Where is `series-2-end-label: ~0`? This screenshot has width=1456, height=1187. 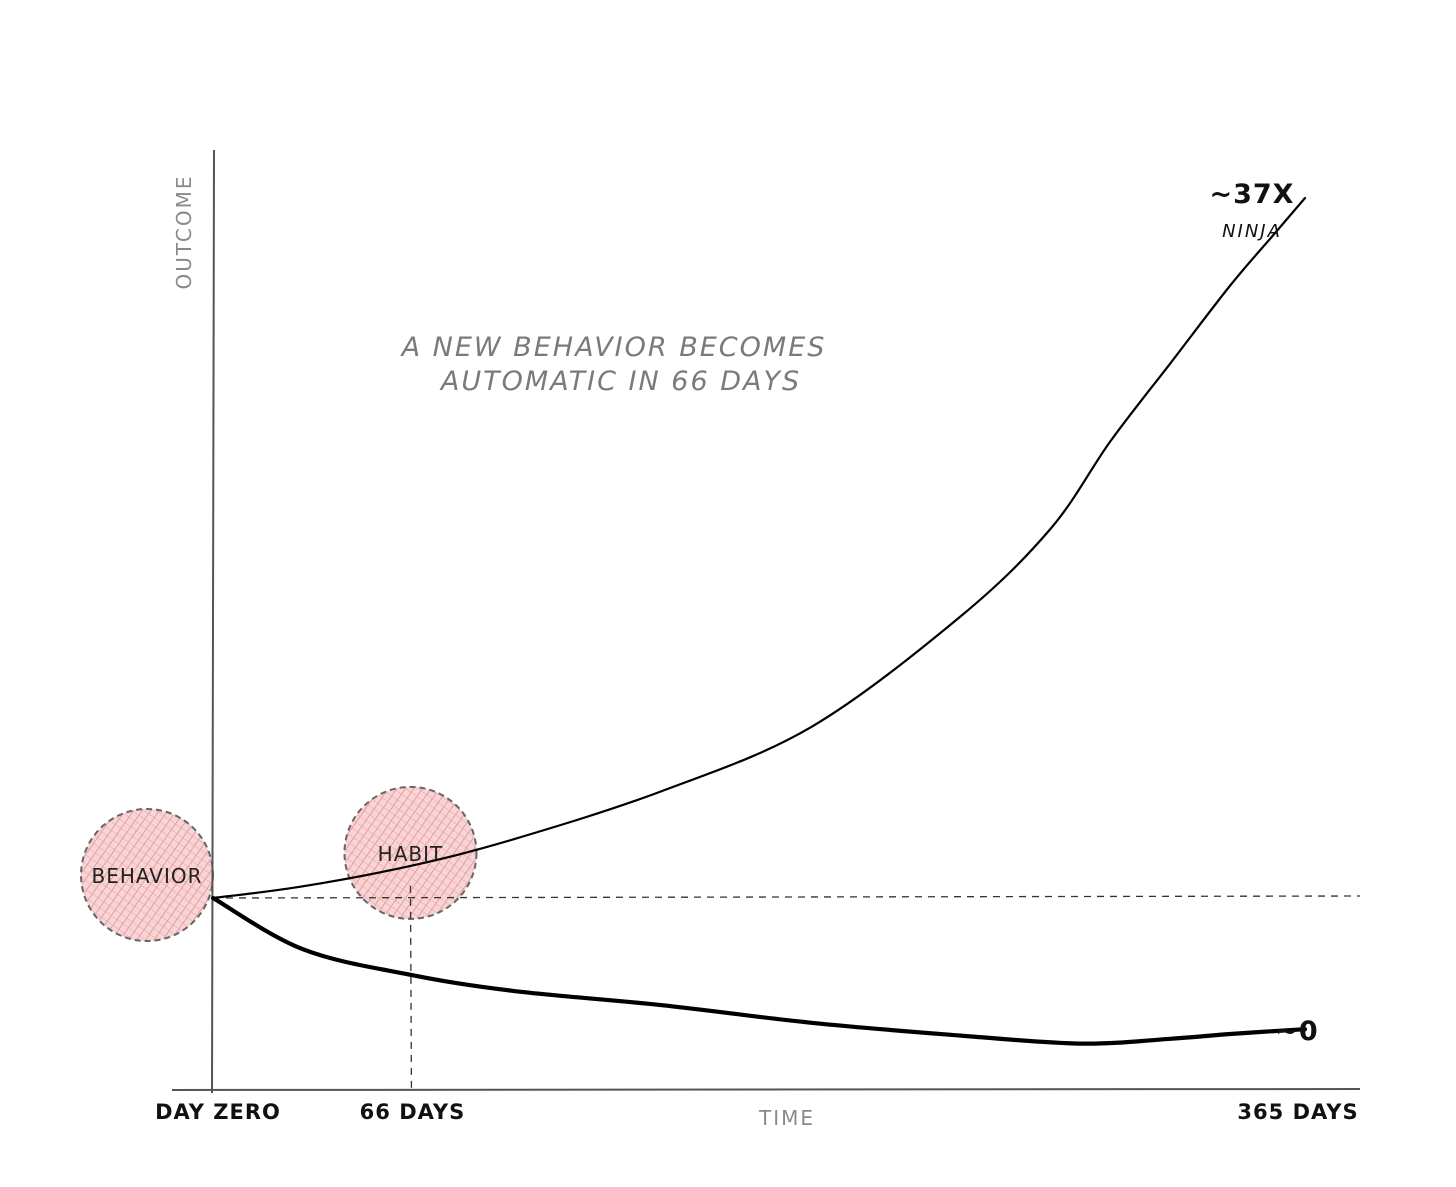 series-2-end-label: ~0 is located at coordinates (1296, 1031).